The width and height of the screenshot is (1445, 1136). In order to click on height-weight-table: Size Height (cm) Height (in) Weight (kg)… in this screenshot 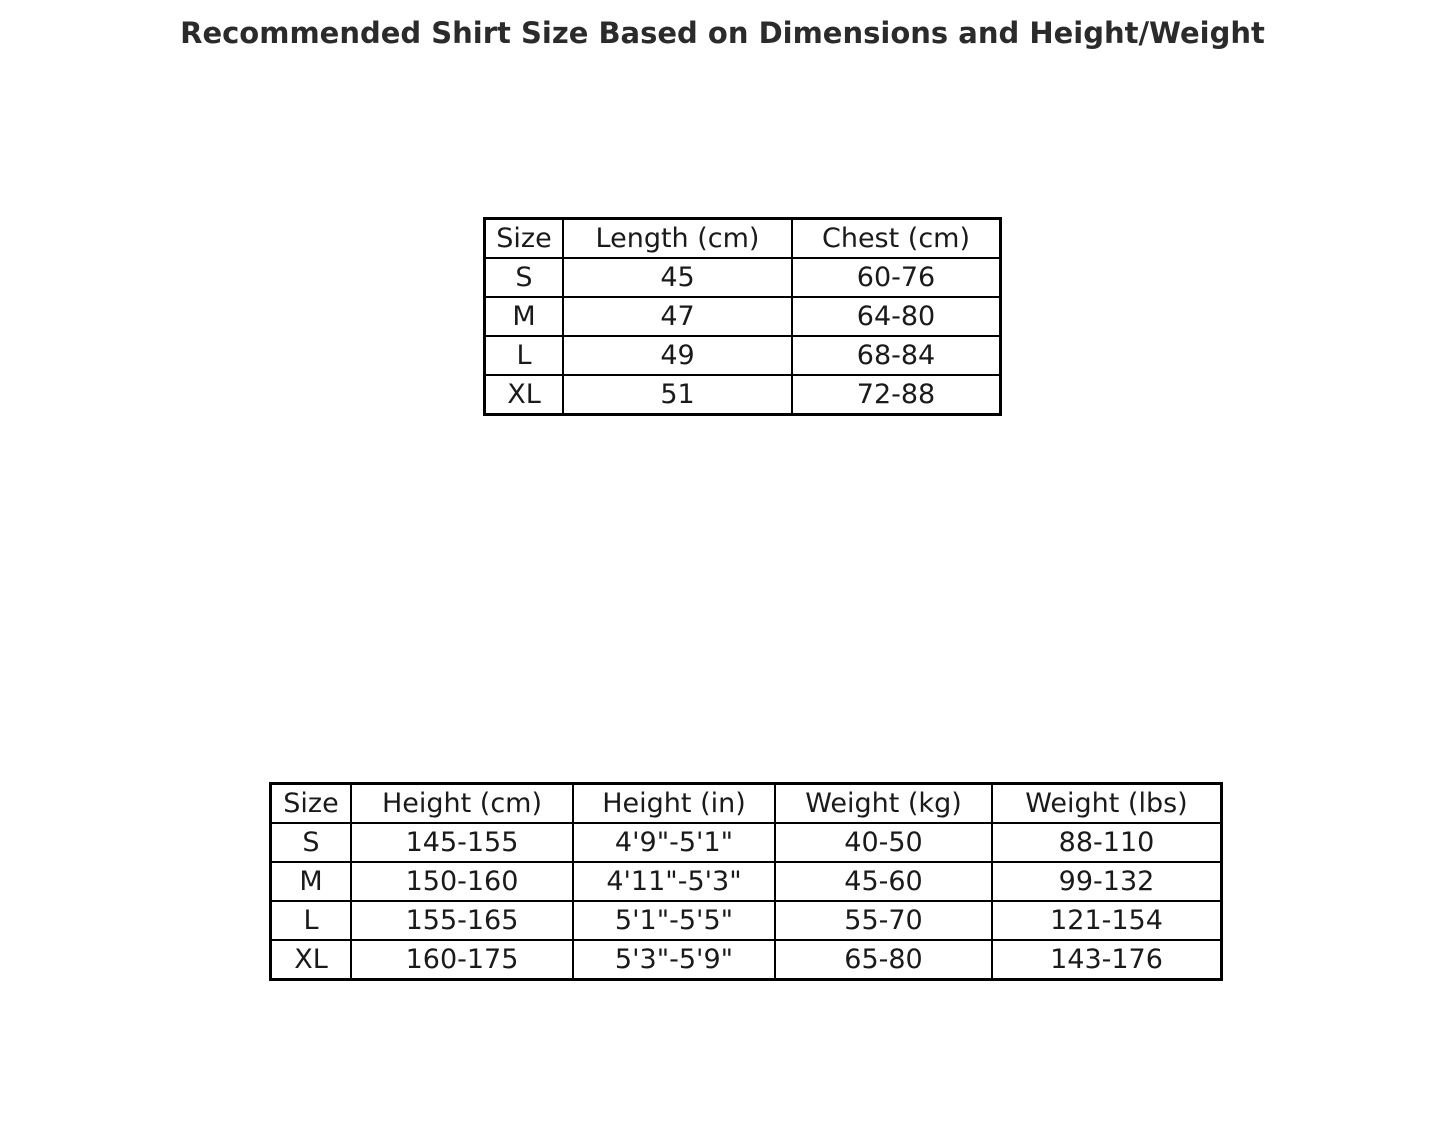, I will do `click(746, 881)`.